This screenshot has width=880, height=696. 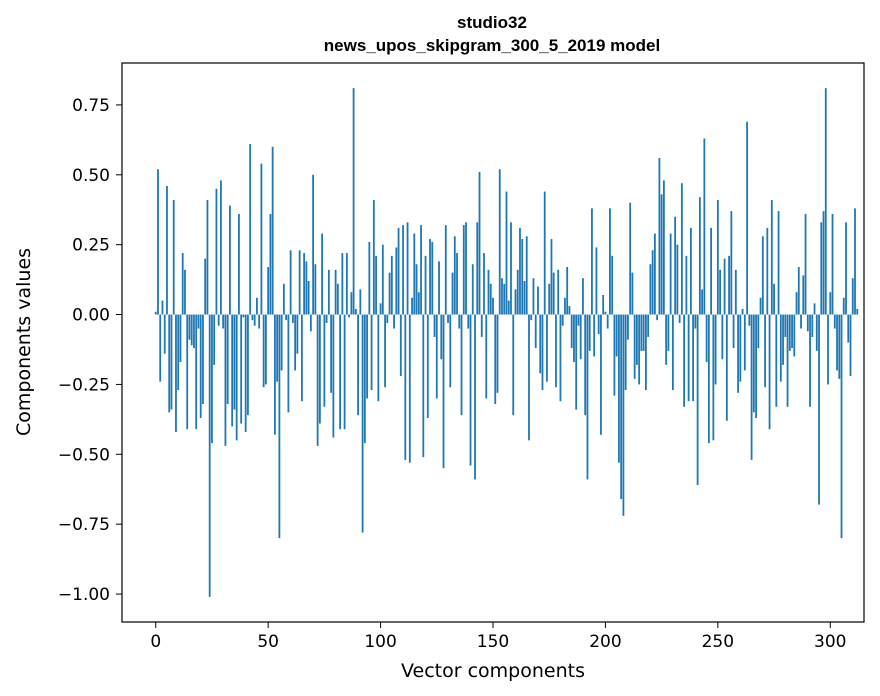 What do you see at coordinates (84, 595) in the screenshot?
I see `y-tick-label: −1.00` at bounding box center [84, 595].